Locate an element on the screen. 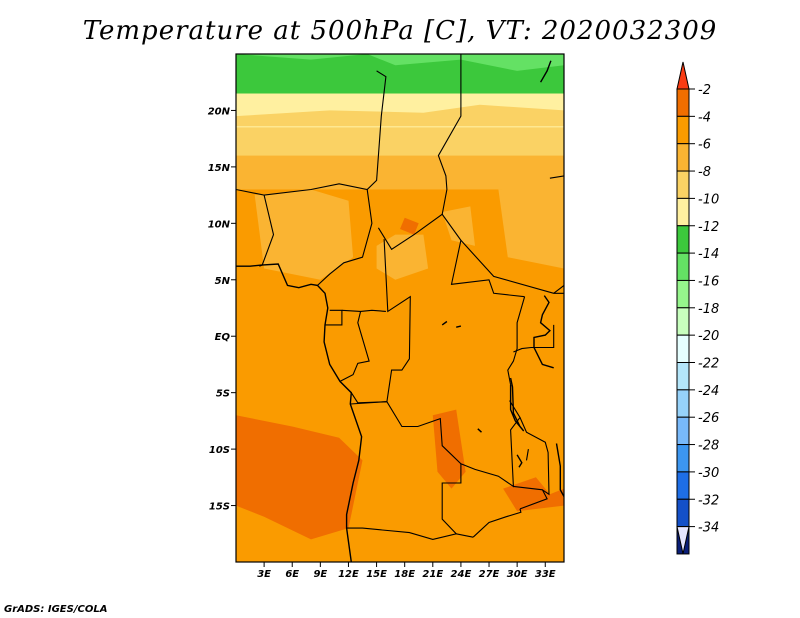 The width and height of the screenshot is (800, 618). colorbar-label-10: -22 is located at coordinates (708, 364).